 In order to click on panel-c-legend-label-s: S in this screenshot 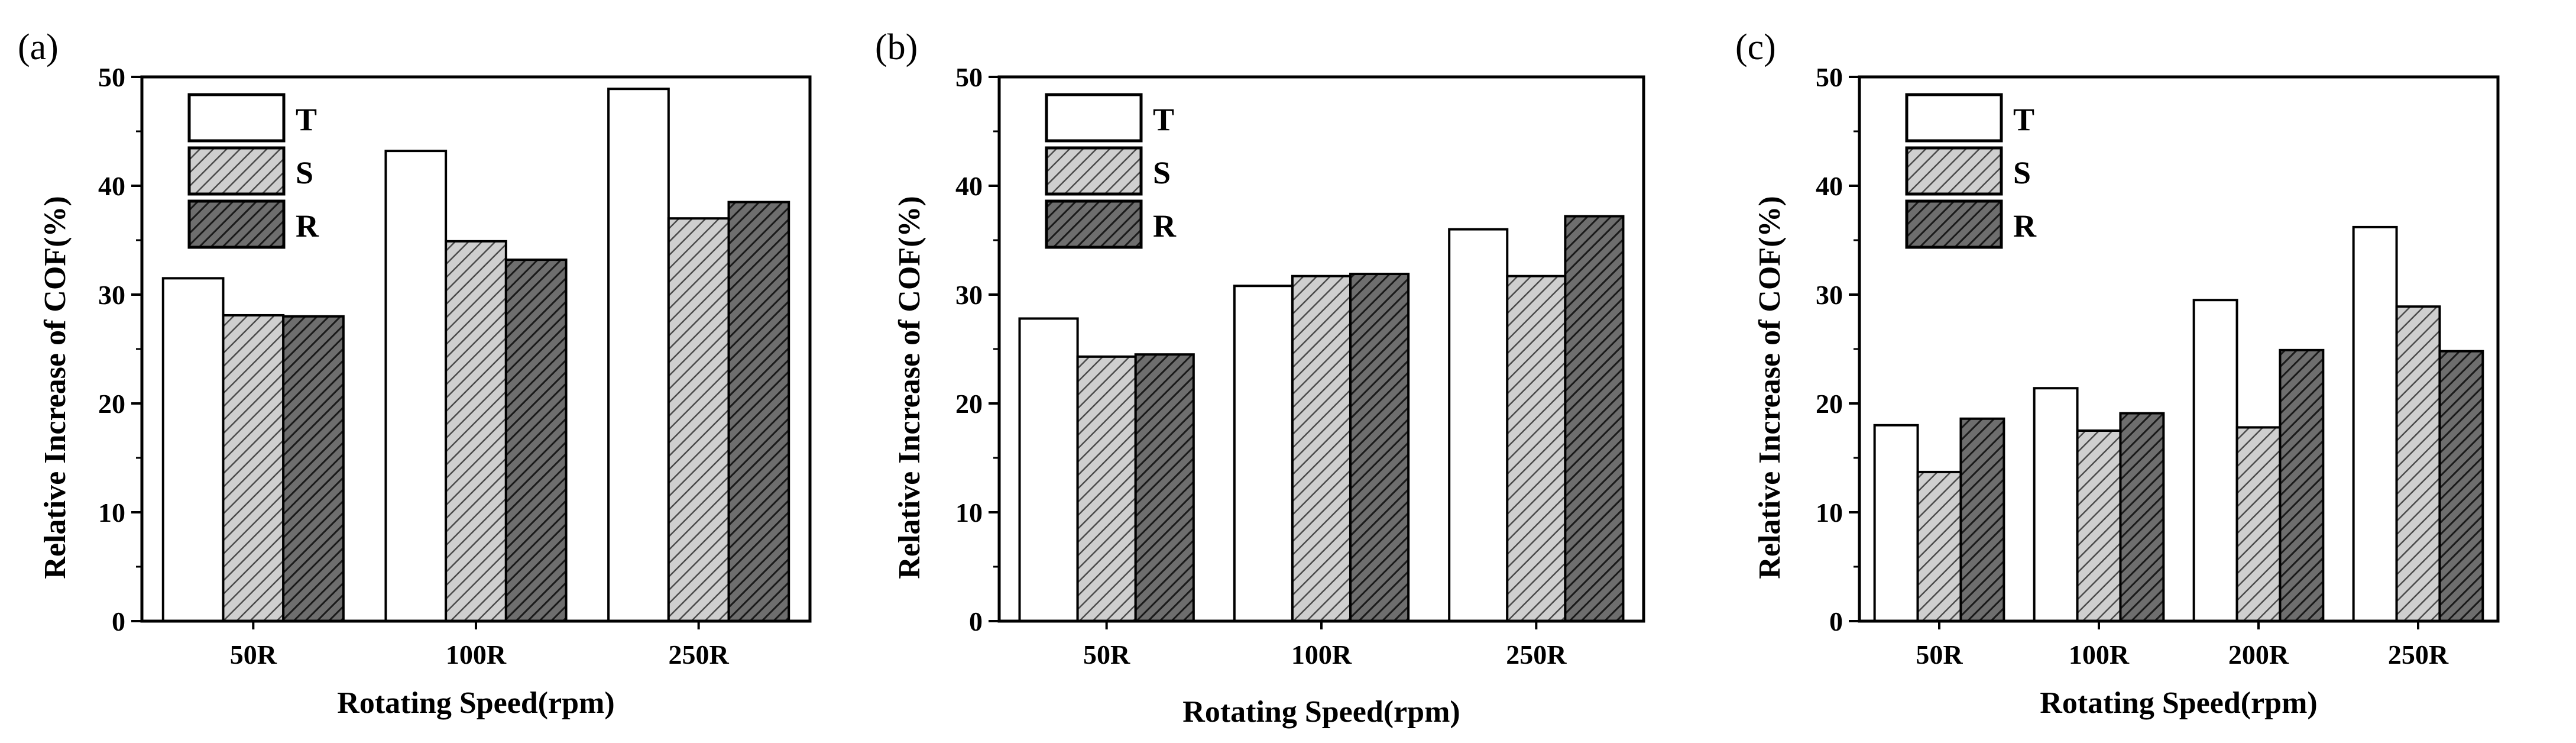, I will do `click(2022, 172)`.